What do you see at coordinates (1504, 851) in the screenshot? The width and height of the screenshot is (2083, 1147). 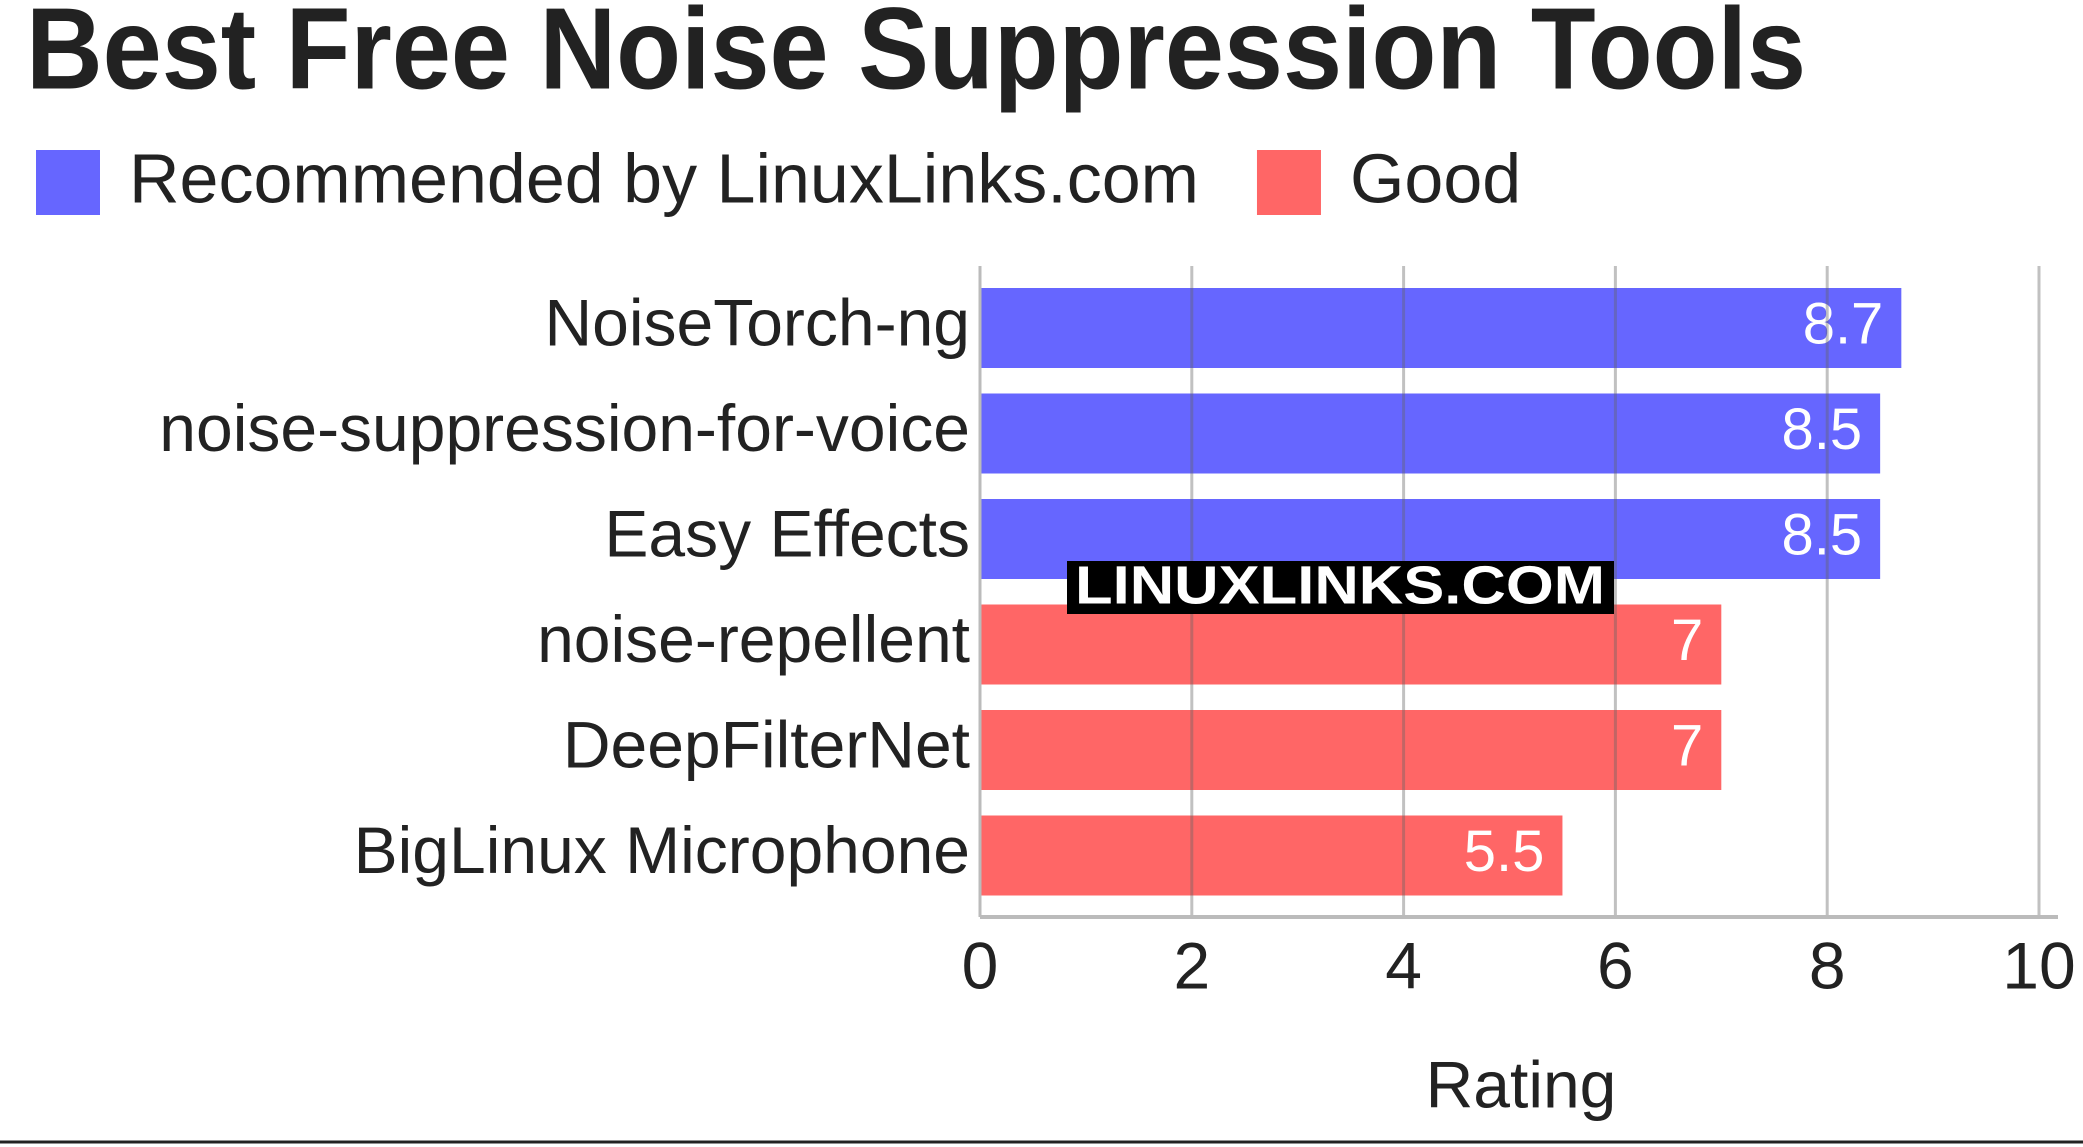 I see `value-label: 5.5` at bounding box center [1504, 851].